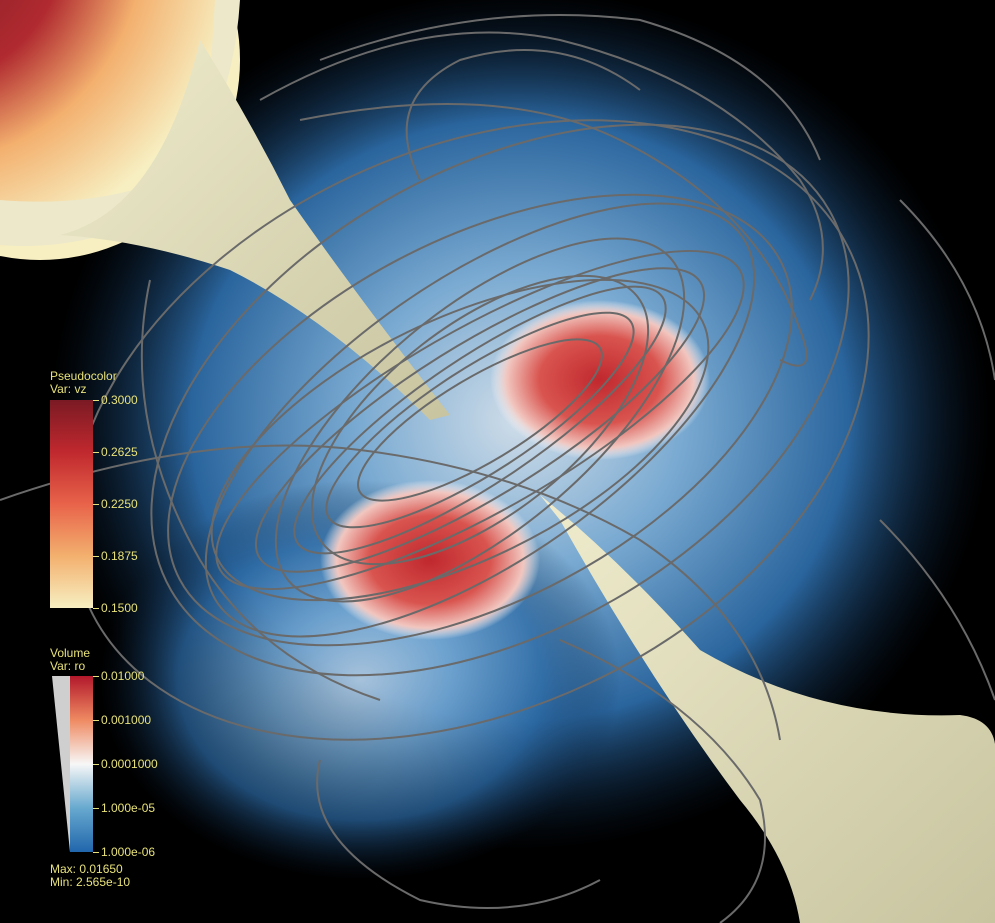 This screenshot has width=995, height=923. Describe the element at coordinates (128, 808) in the screenshot. I see `tick-label: 1.000e-05` at that location.